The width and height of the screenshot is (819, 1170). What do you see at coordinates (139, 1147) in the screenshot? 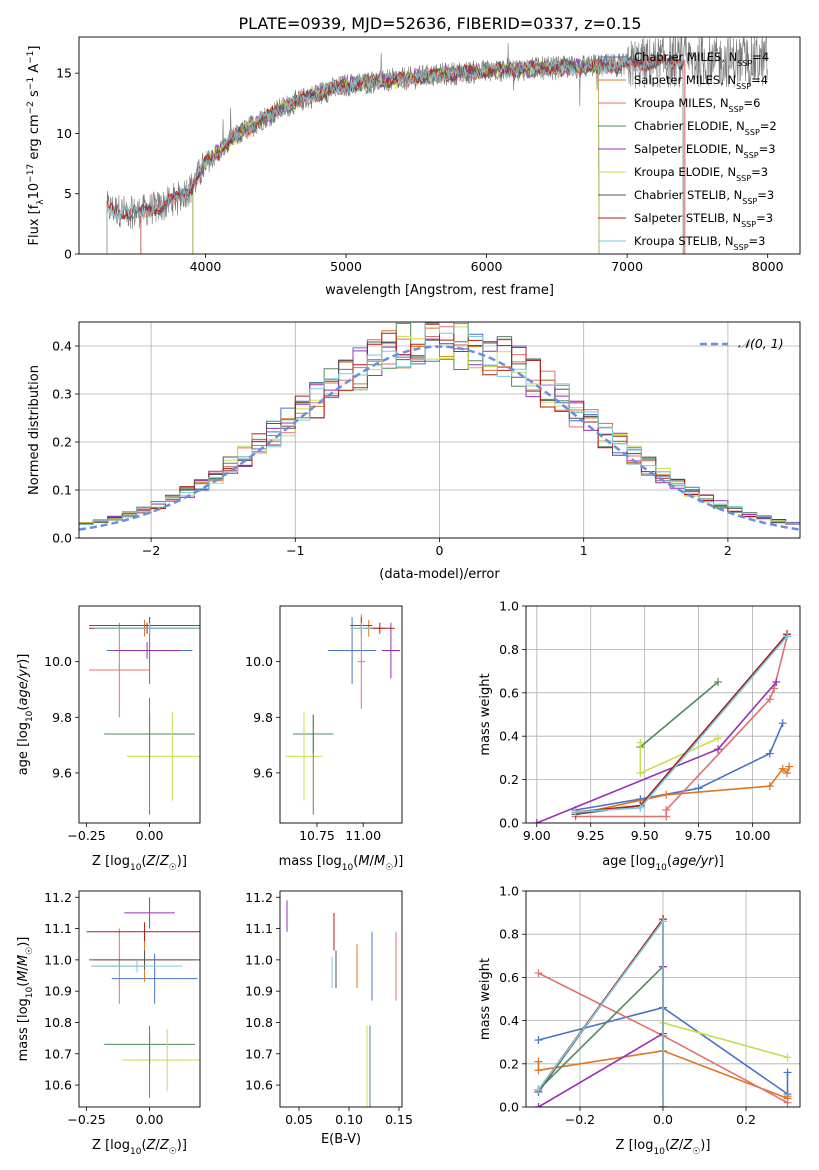
I see `x-axis-label: Z [log10(Z/Z☉)]` at bounding box center [139, 1147].